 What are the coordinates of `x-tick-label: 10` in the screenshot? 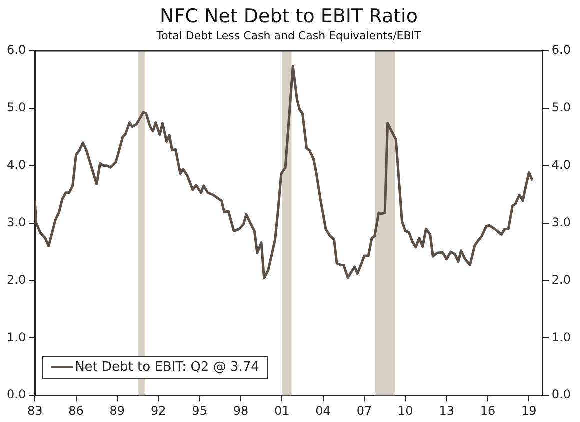 It's located at (406, 411).